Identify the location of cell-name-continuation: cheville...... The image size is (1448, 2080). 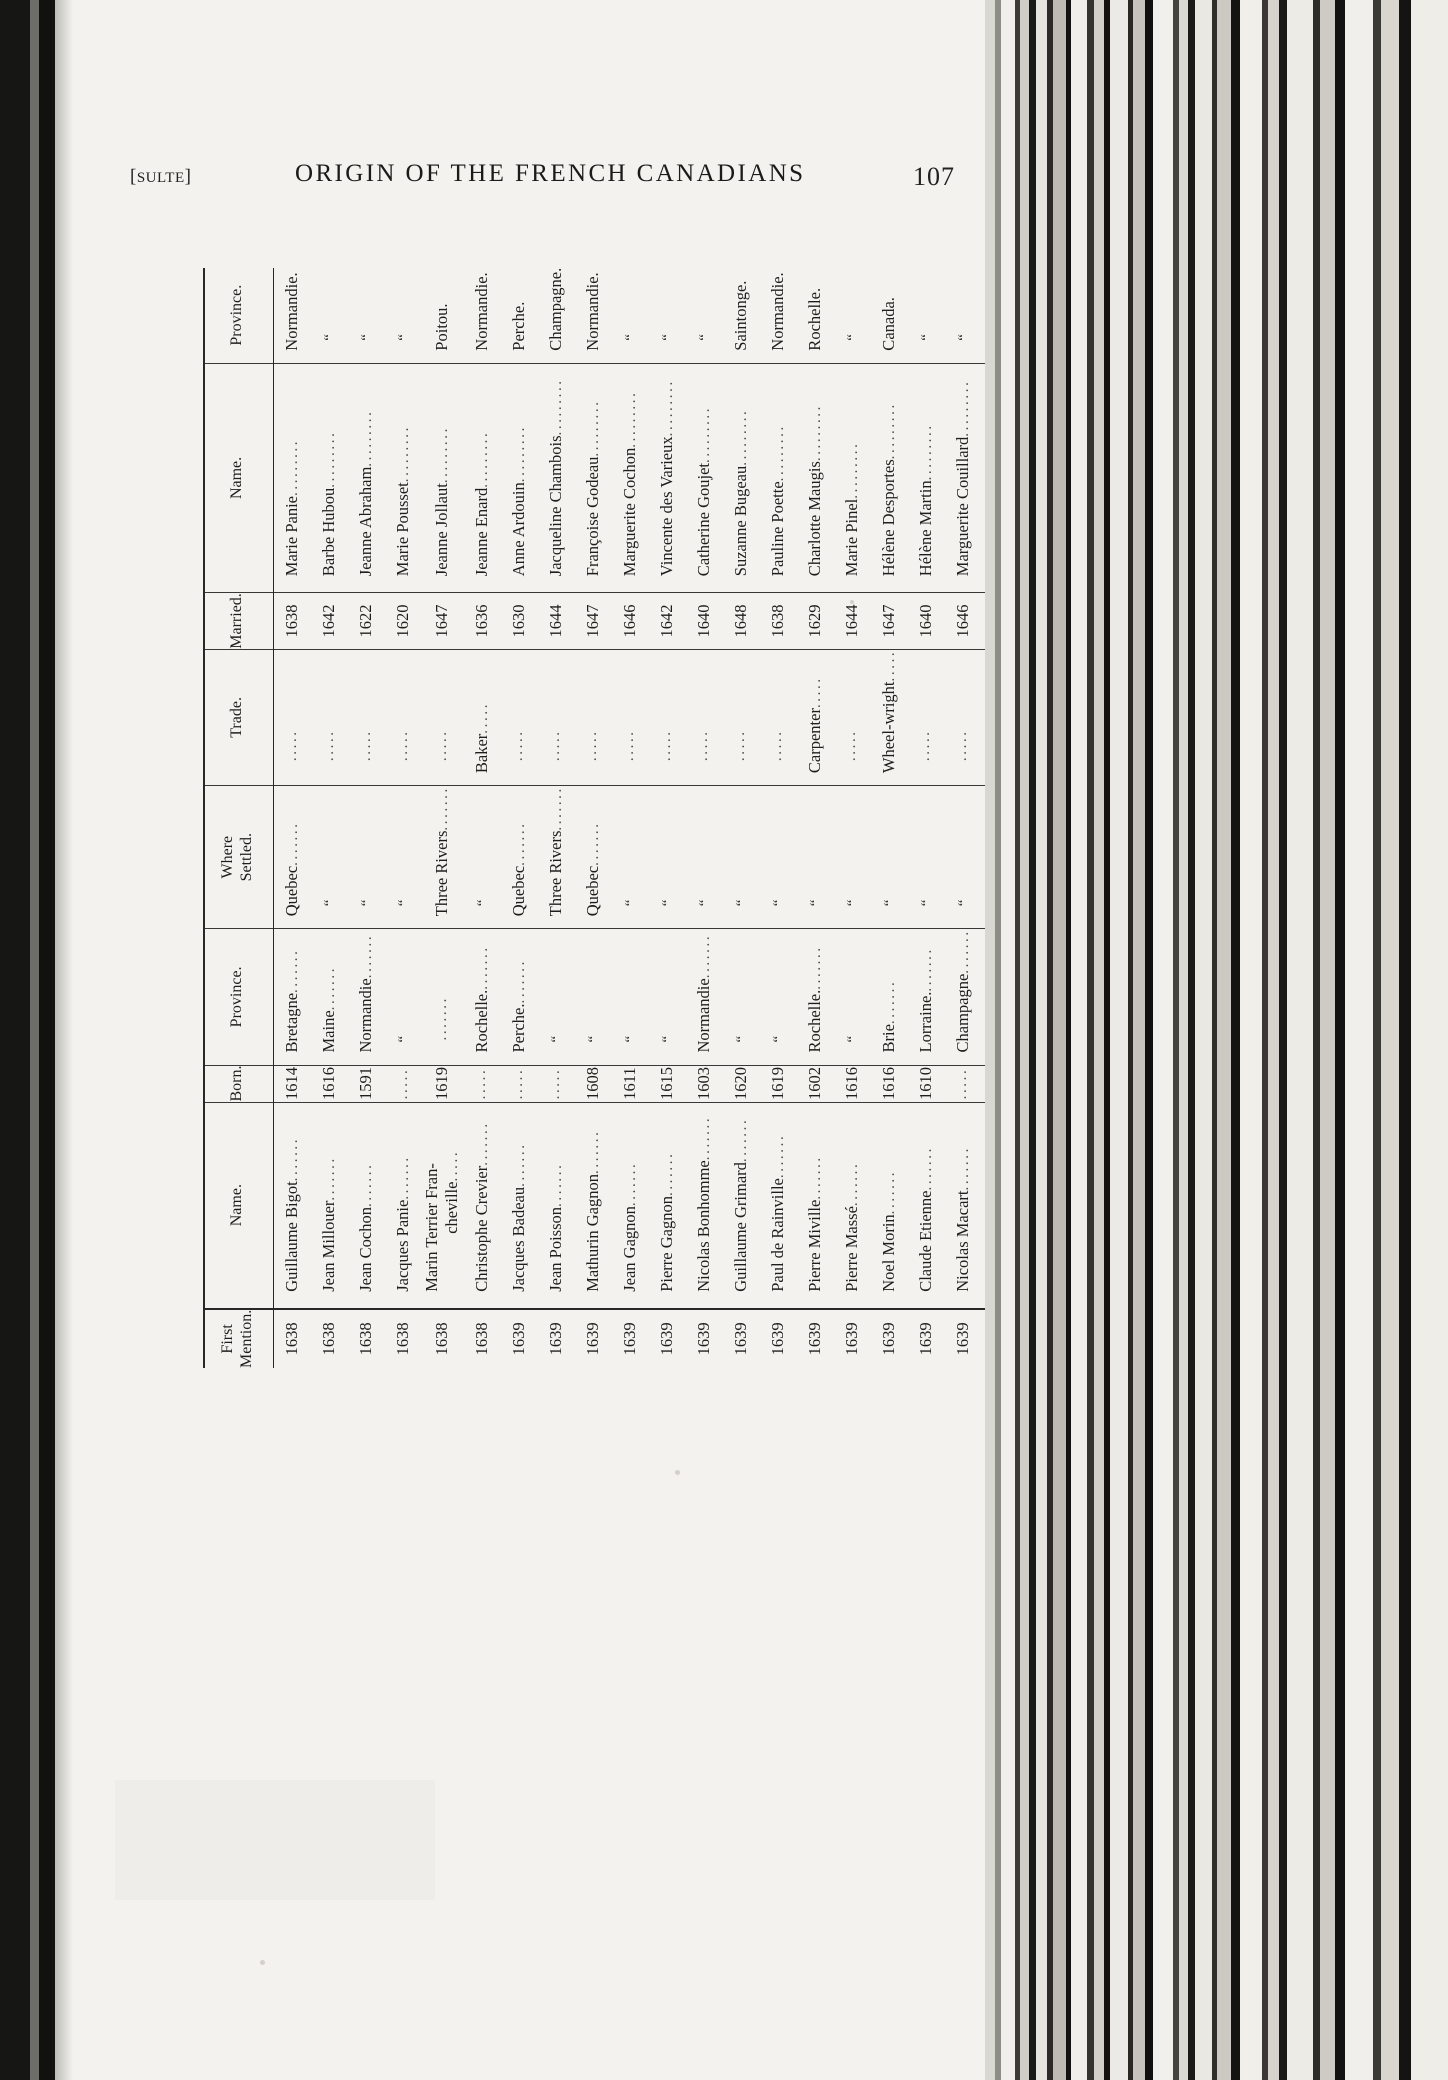
(452, 1191).